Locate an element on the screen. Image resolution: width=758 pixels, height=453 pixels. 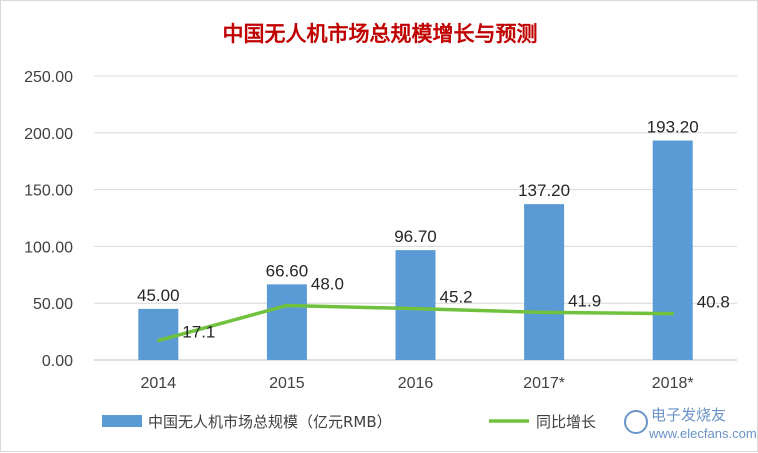
bar-data-label: 45.00 is located at coordinates (158, 295).